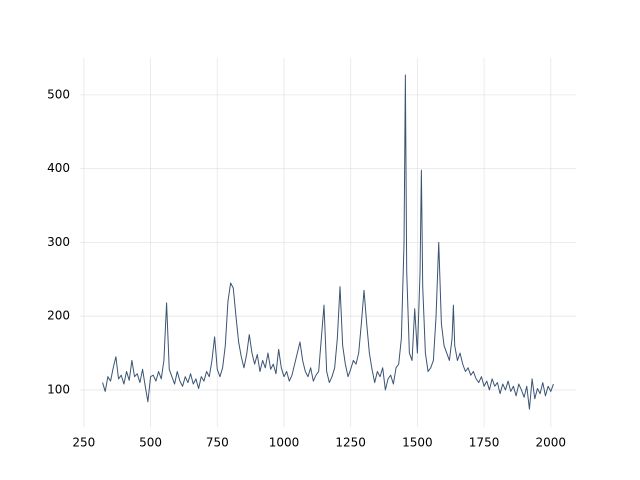 This screenshot has width=640, height=480. What do you see at coordinates (58, 316) in the screenshot?
I see `y-tick-label: 200` at bounding box center [58, 316].